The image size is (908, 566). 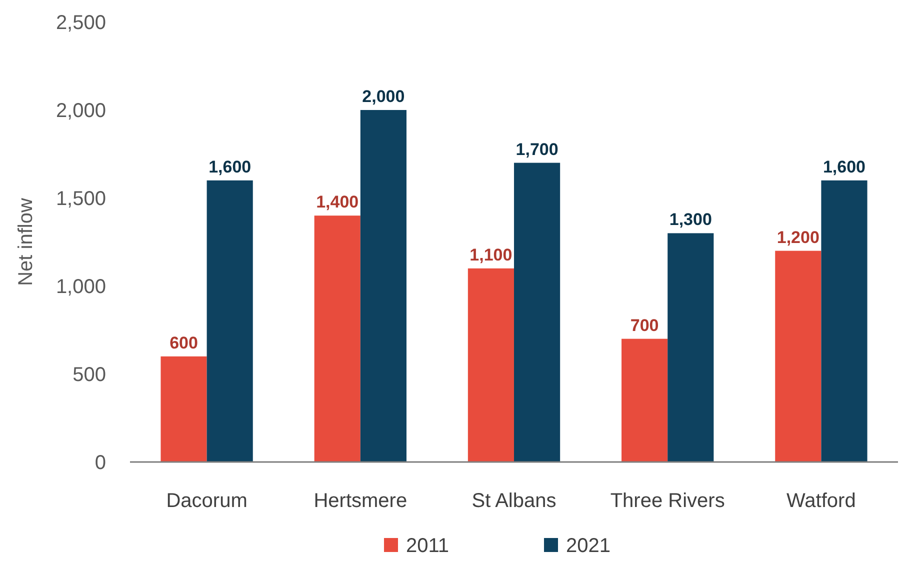 What do you see at coordinates (514, 501) in the screenshot?
I see `x-tick-label: St Albans` at bounding box center [514, 501].